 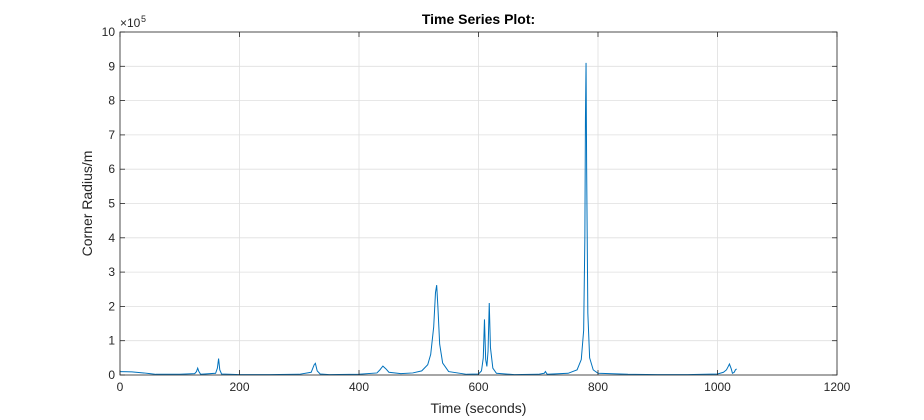 What do you see at coordinates (478, 19) in the screenshot?
I see `chart-title: Time Series Plot:` at bounding box center [478, 19].